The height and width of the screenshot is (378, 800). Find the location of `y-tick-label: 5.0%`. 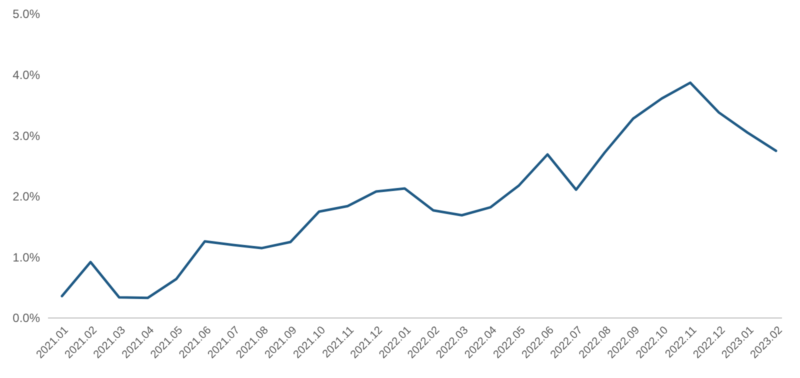

y-tick-label: 5.0% is located at coordinates (26, 14).